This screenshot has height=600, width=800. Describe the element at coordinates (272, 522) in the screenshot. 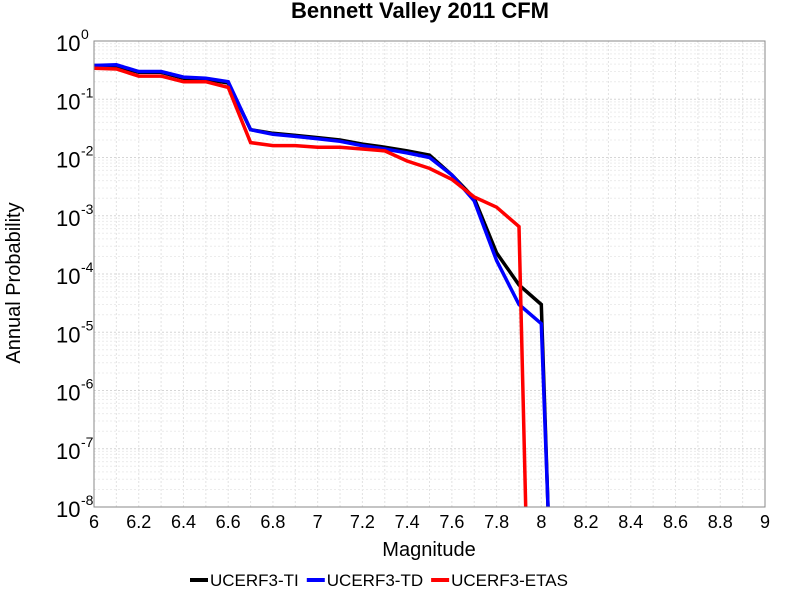

I see `x-tick-label: 6.8` at that location.